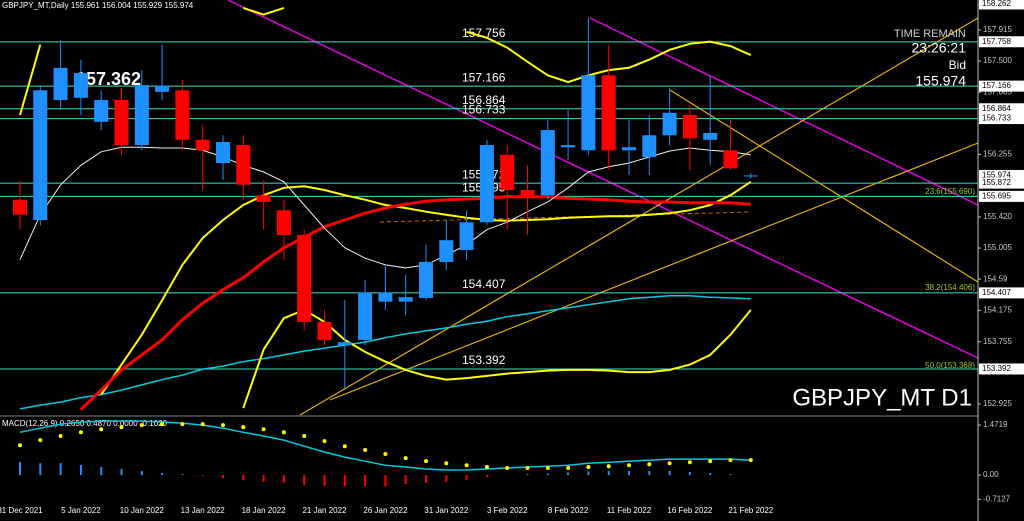 The width and height of the screenshot is (1024, 521). What do you see at coordinates (996, 108) in the screenshot?
I see `price-box-label: 156.864` at bounding box center [996, 108].